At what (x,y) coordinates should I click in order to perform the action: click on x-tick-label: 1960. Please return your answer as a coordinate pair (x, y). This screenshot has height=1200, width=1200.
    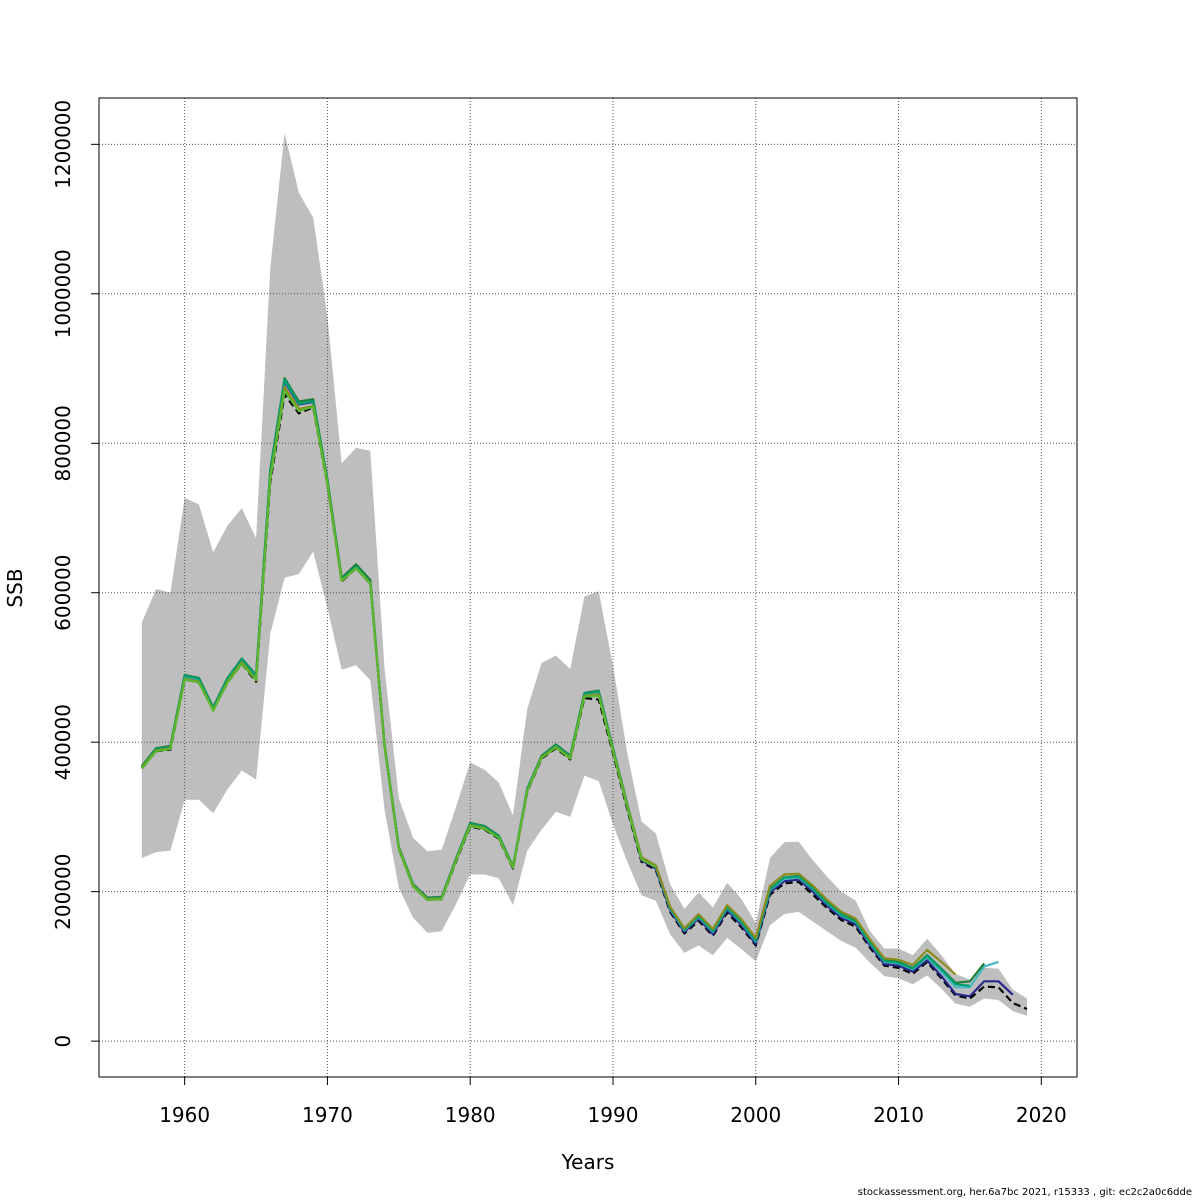
    Looking at the image, I should click on (184, 1115).